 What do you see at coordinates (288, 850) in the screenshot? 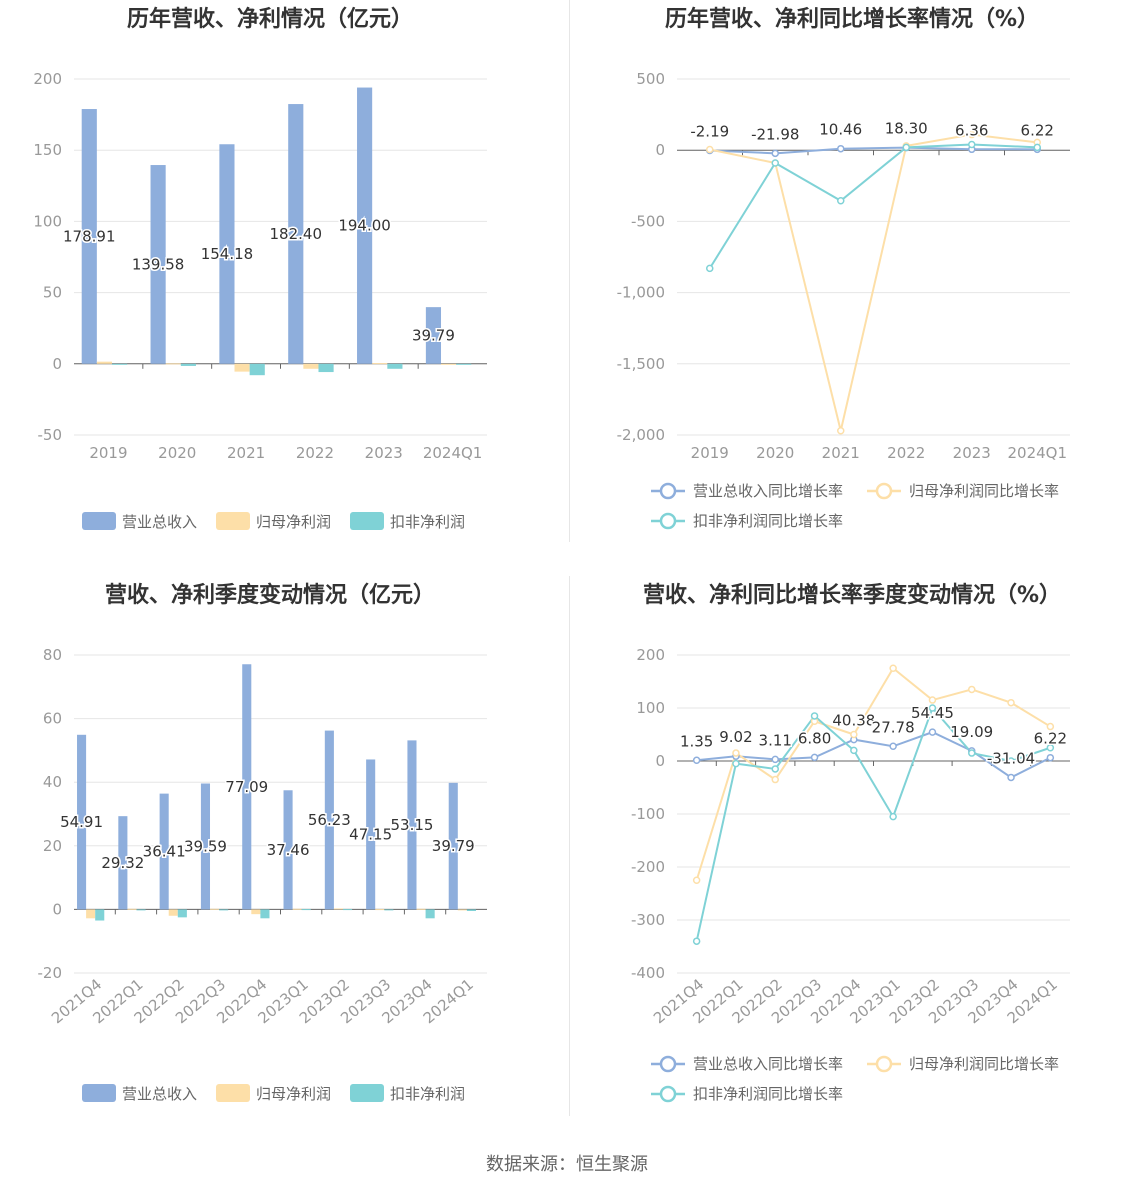
I see `data-label: 37.46` at bounding box center [288, 850].